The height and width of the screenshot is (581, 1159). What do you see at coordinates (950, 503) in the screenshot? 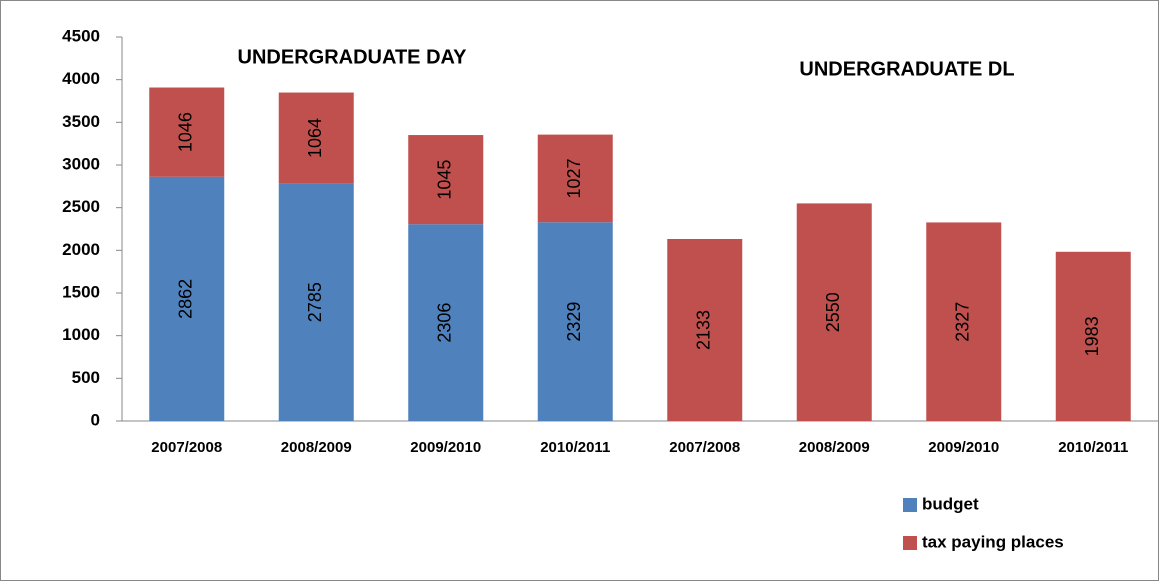
I see `legend-label: budget` at bounding box center [950, 503].